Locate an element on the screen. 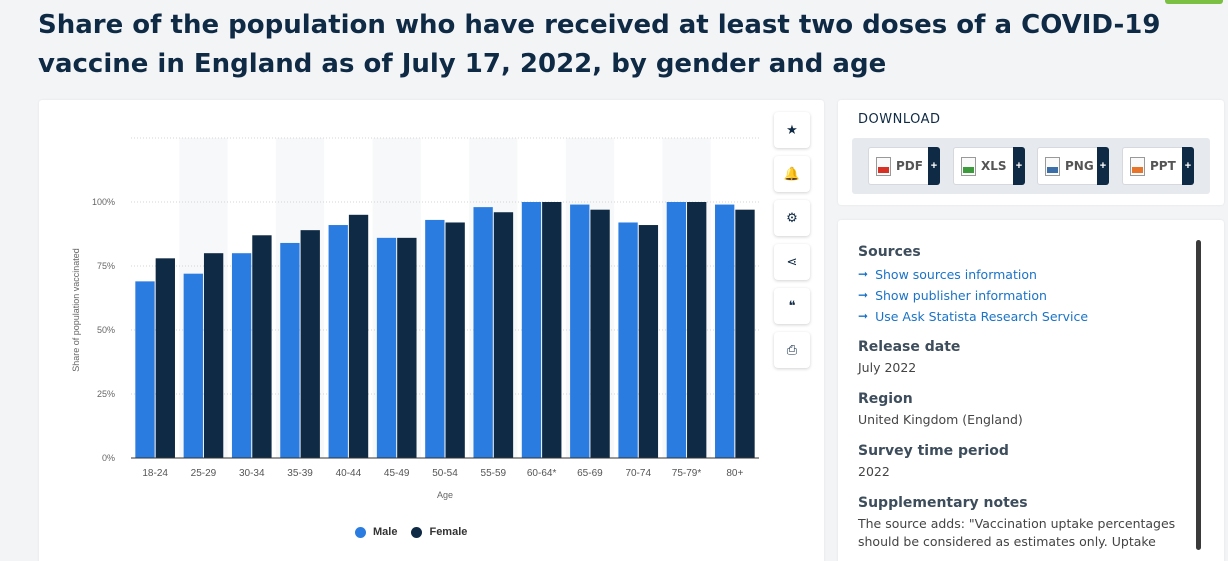 The width and height of the screenshot is (1228, 561). download-label: PPT is located at coordinates (1163, 166).